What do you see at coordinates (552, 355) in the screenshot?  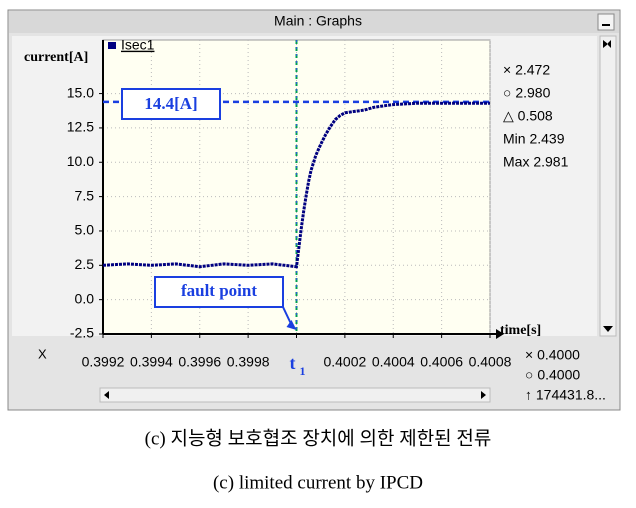 I see `x-readout: × 0.4000` at bounding box center [552, 355].